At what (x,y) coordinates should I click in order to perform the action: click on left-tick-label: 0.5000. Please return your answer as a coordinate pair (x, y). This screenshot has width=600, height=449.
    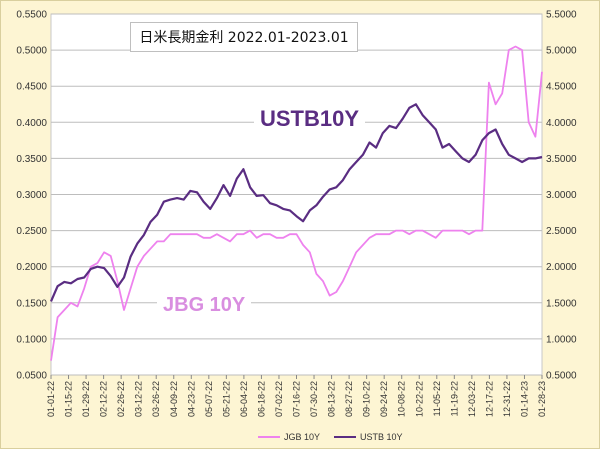
    Looking at the image, I should click on (31, 51).